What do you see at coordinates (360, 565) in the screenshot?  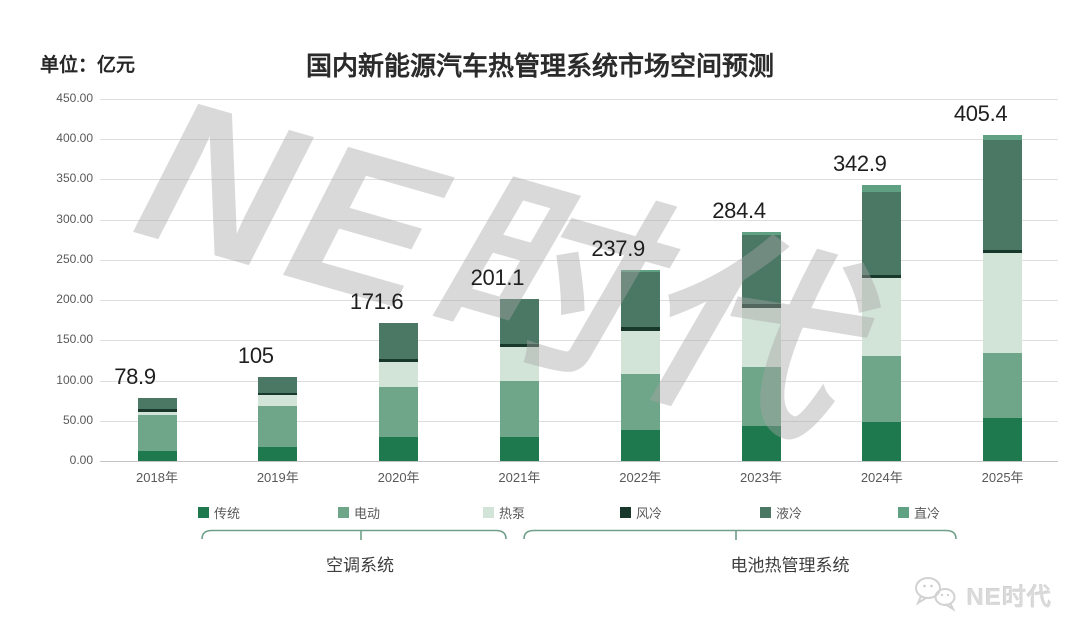 I see `group-label-ac-system: 空调系统` at bounding box center [360, 565].